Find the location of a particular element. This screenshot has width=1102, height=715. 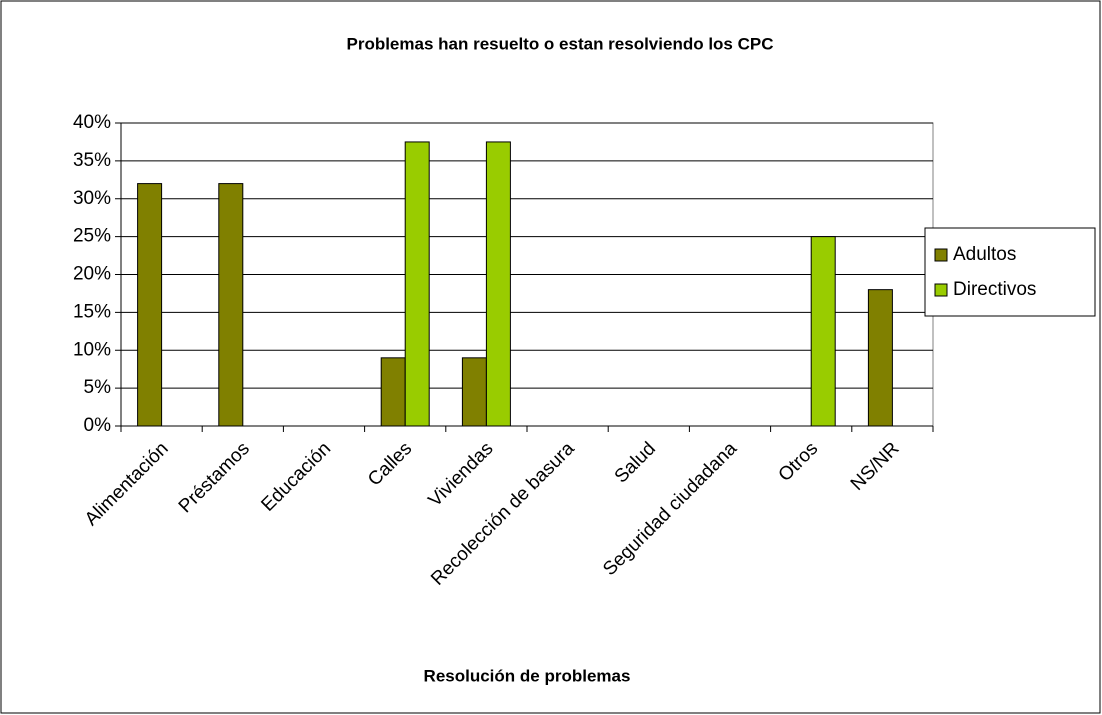

y-tick-label: 30% is located at coordinates (92, 198).